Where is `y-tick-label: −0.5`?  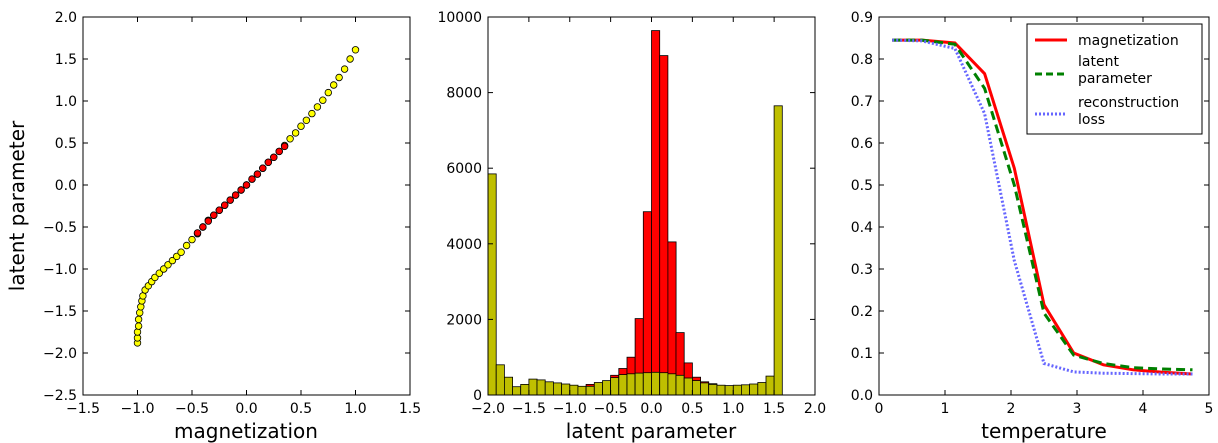
y-tick-label: −0.5 is located at coordinates (60, 228).